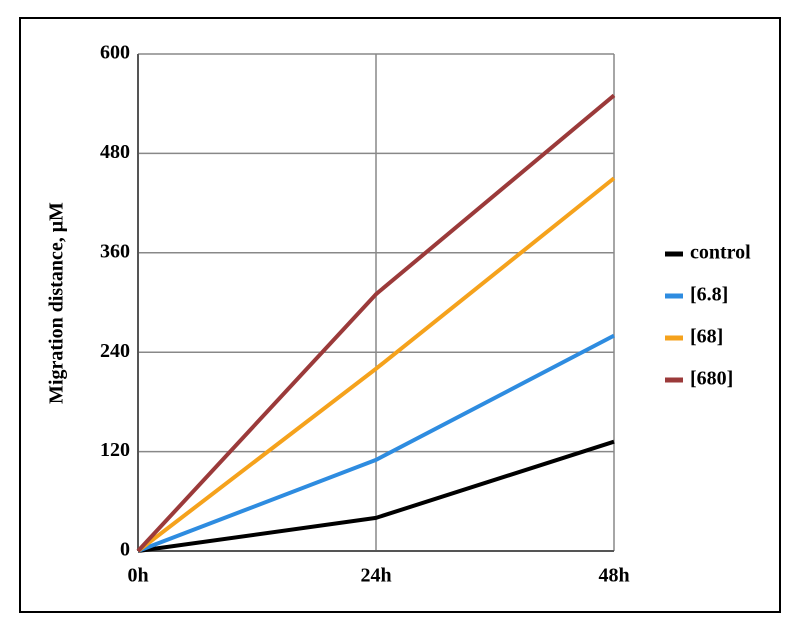 Image resolution: width=799 pixels, height=627 pixels. What do you see at coordinates (57, 303) in the screenshot?
I see `y-axis-label: Migration distance, μM` at bounding box center [57, 303].